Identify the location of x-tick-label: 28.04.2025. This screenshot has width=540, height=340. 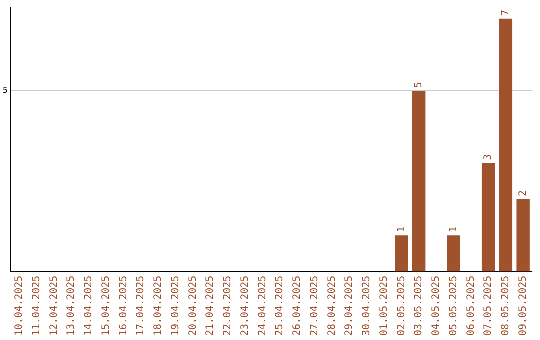
(332, 306).